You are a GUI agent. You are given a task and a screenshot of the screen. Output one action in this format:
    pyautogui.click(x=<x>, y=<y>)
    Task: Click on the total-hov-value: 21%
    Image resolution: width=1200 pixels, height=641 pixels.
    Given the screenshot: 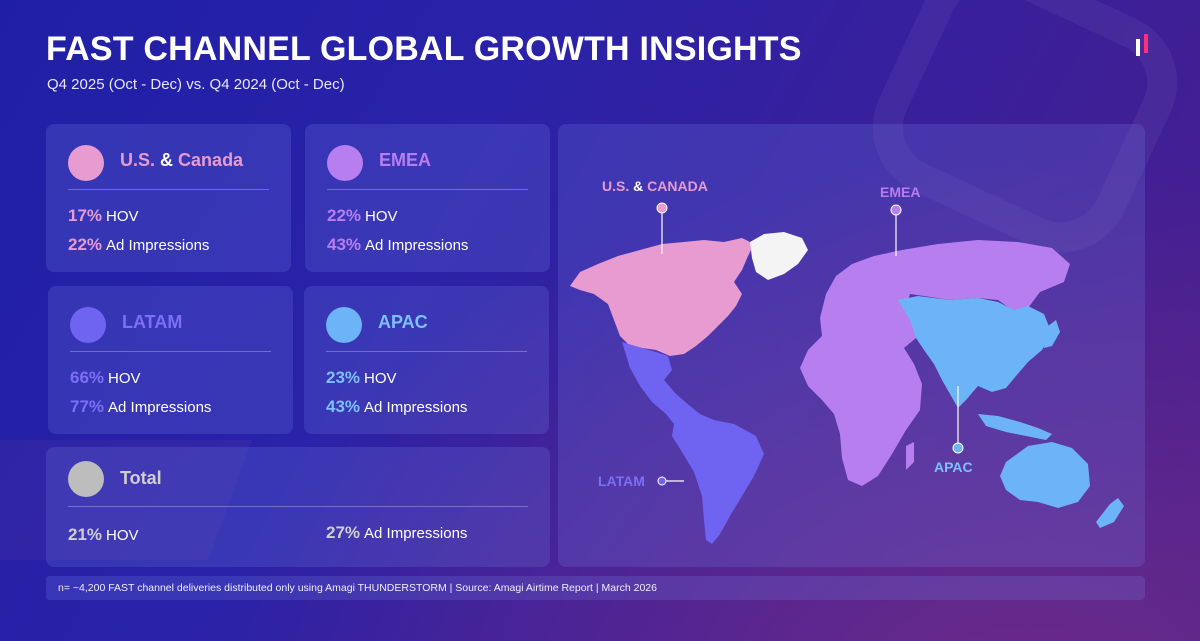 What is the action you would take?
    pyautogui.click(x=85, y=534)
    